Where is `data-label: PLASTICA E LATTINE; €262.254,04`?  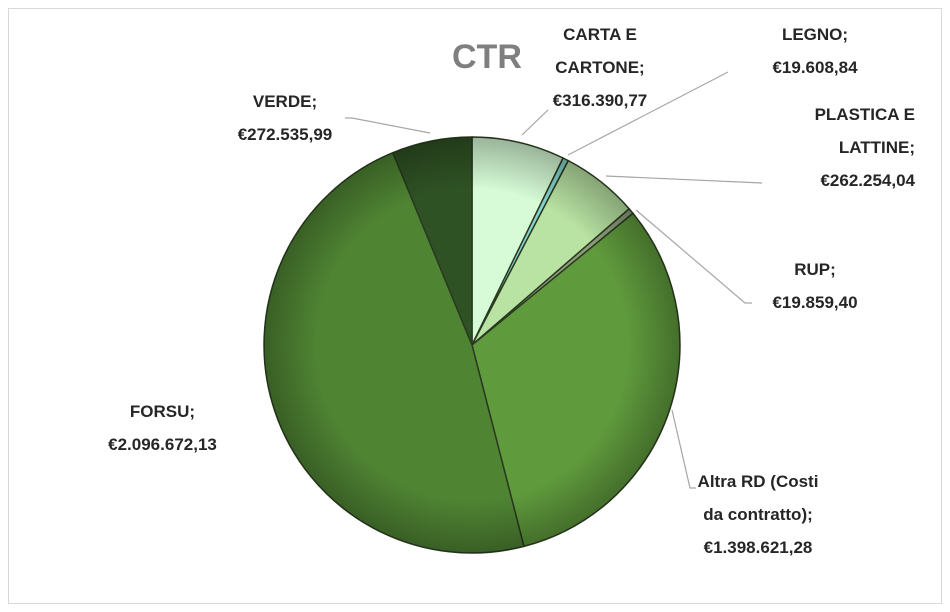
data-label: PLASTICA E LATTINE; €262.254,04 is located at coordinates (847, 147).